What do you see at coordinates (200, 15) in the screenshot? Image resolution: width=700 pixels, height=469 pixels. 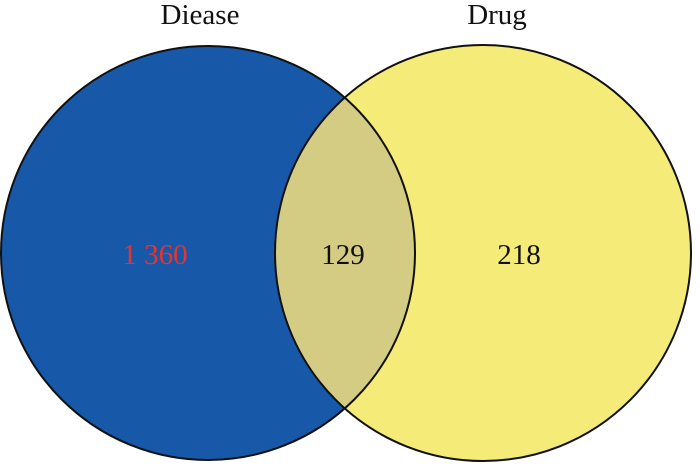 I see `diease-set-label: Diease` at bounding box center [200, 15].